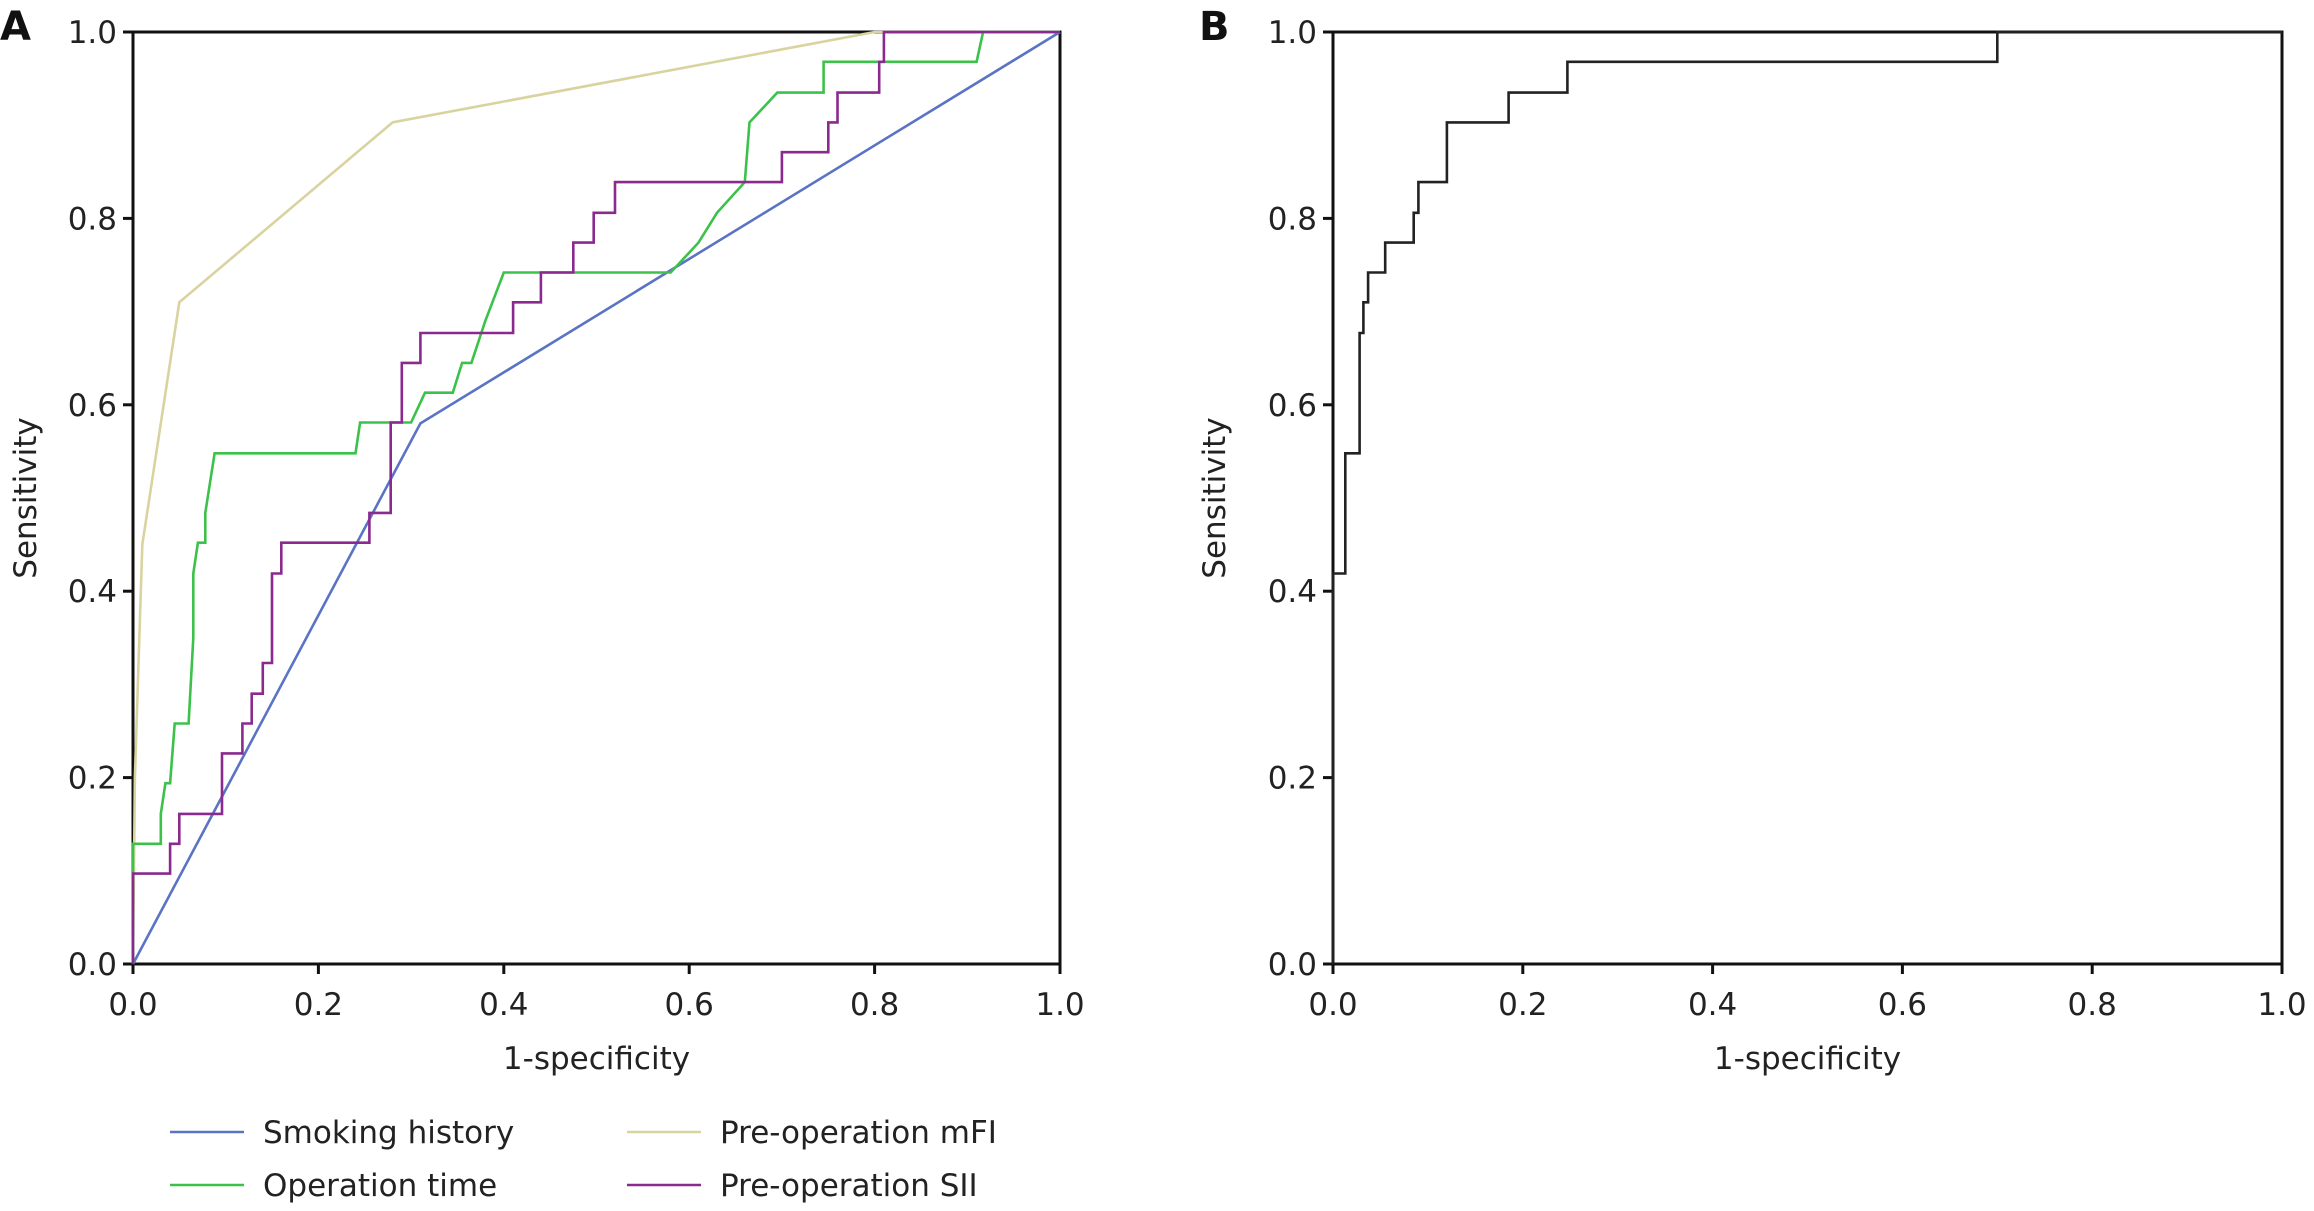 This screenshot has height=1211, width=2314. I want to click on panel-label: B, so click(1214, 27).